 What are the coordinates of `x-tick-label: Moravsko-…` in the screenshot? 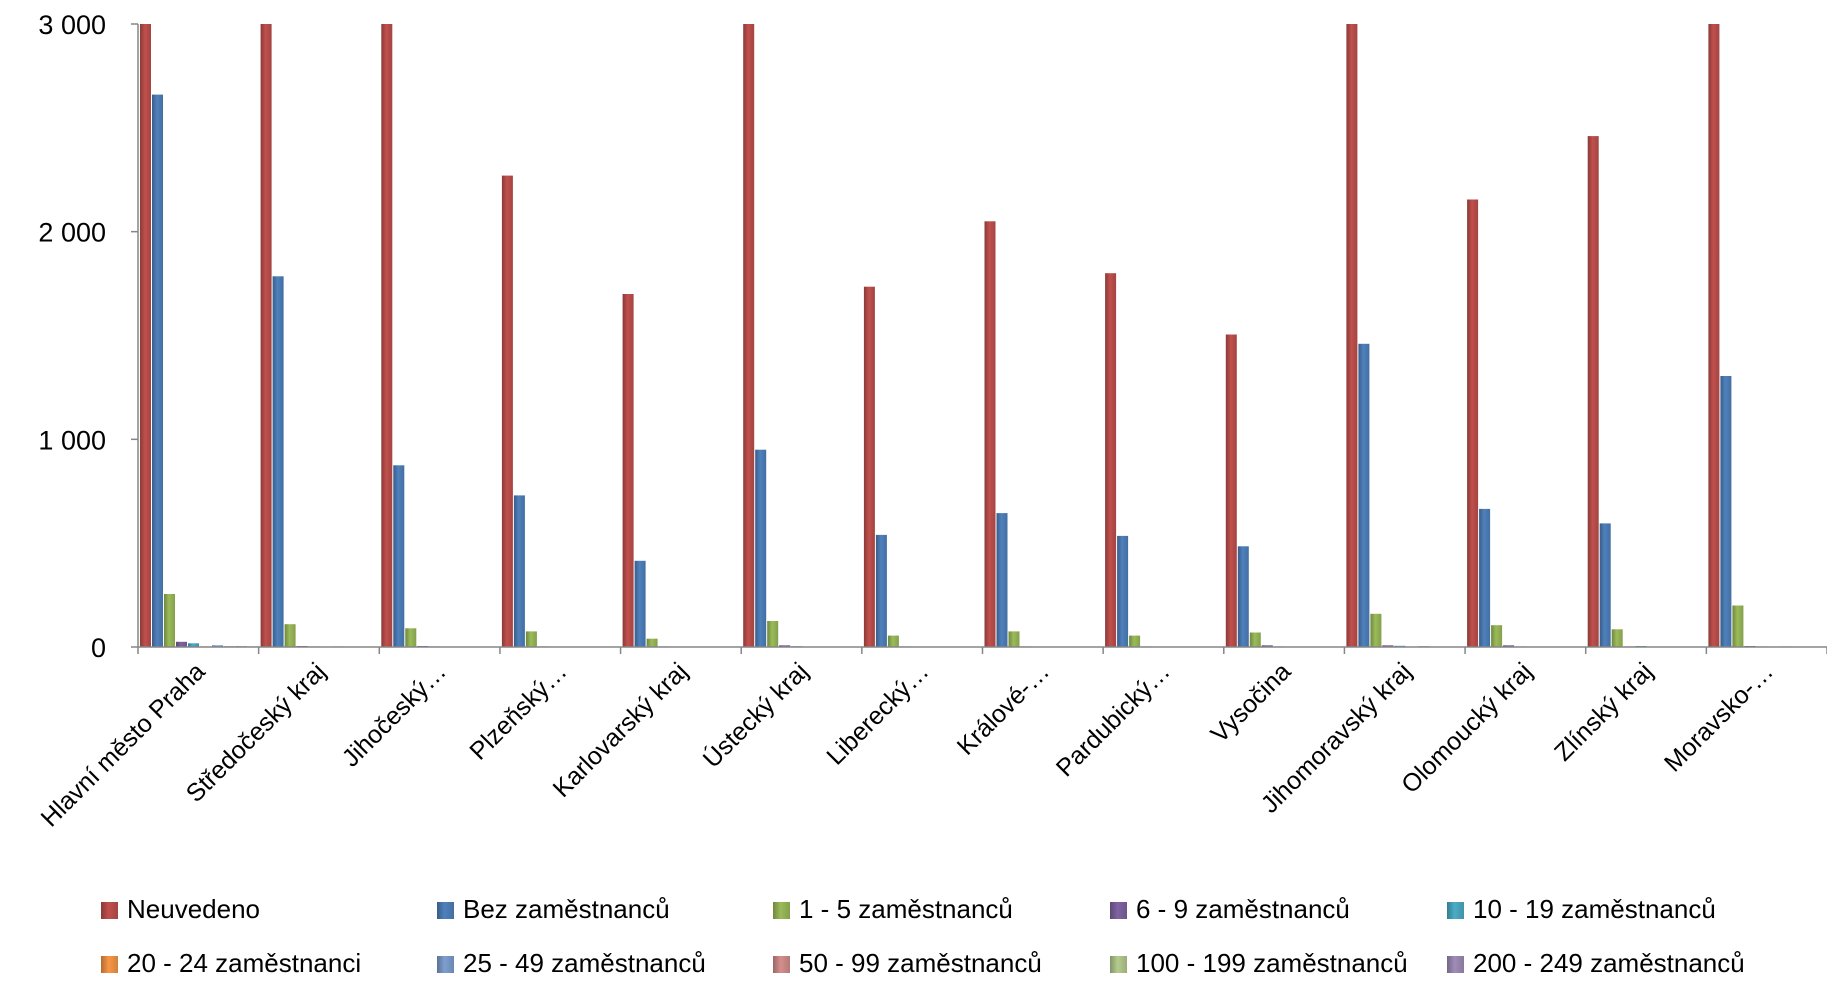 It's located at (1719, 717).